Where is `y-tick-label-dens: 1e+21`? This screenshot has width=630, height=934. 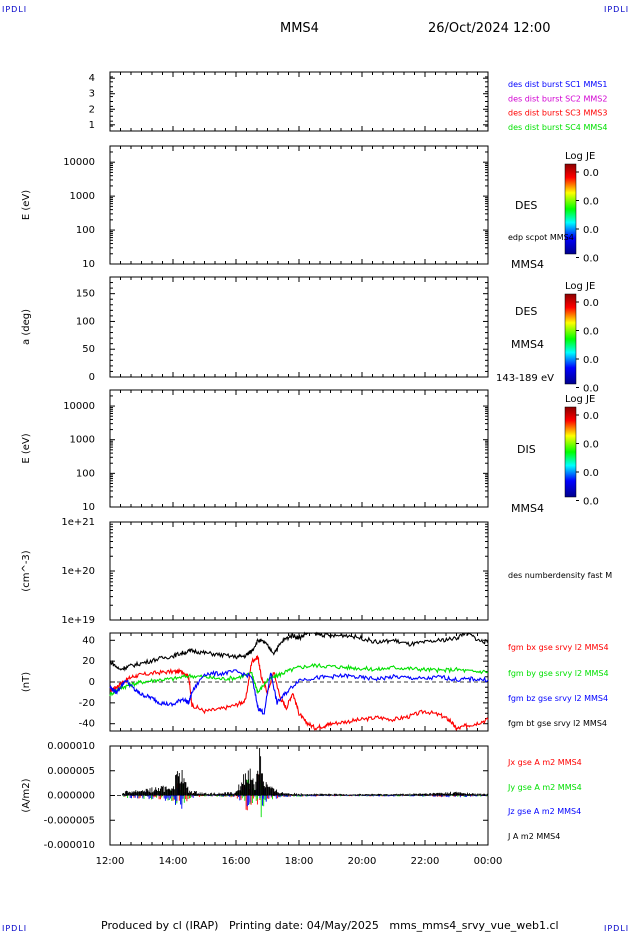 y-tick-label-dens: 1e+21 is located at coordinates (78, 522).